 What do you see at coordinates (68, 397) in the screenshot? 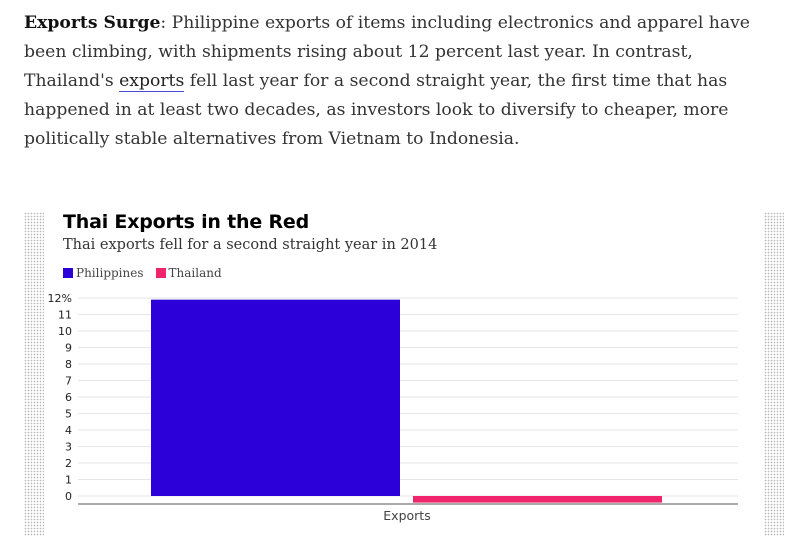
I see `y-tick-label: 6` at bounding box center [68, 397].